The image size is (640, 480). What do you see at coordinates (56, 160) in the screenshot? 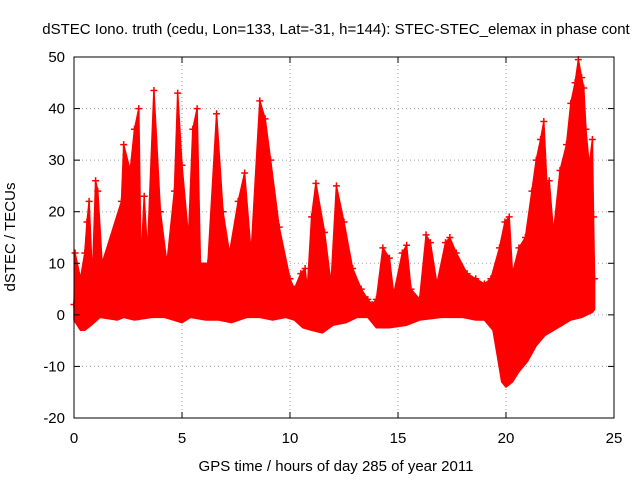
I see `y-tick-label: 30` at bounding box center [56, 160].